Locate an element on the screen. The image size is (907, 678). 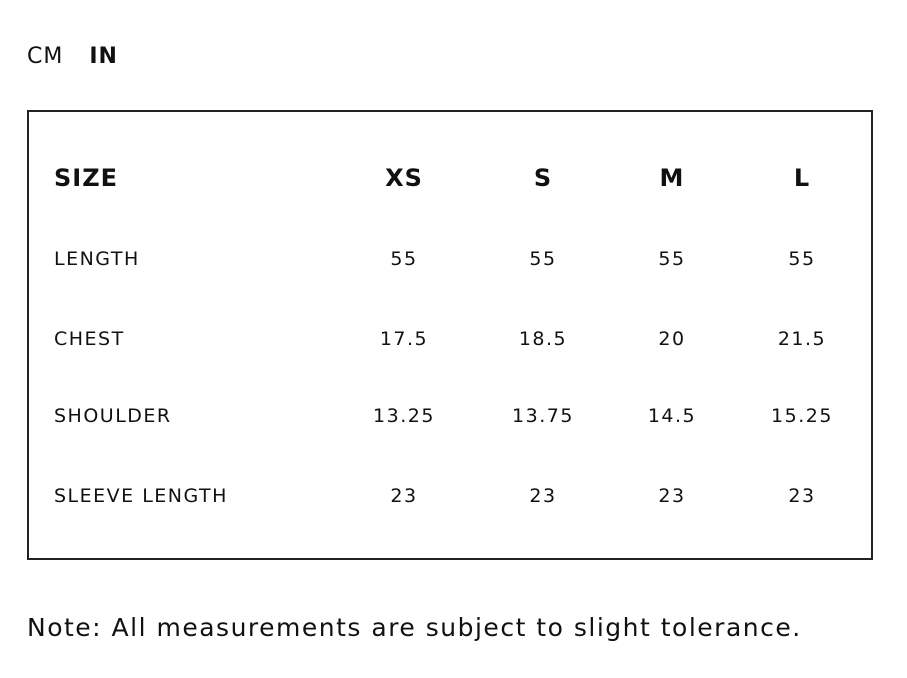
table-cell: 15.25 is located at coordinates (802, 416).